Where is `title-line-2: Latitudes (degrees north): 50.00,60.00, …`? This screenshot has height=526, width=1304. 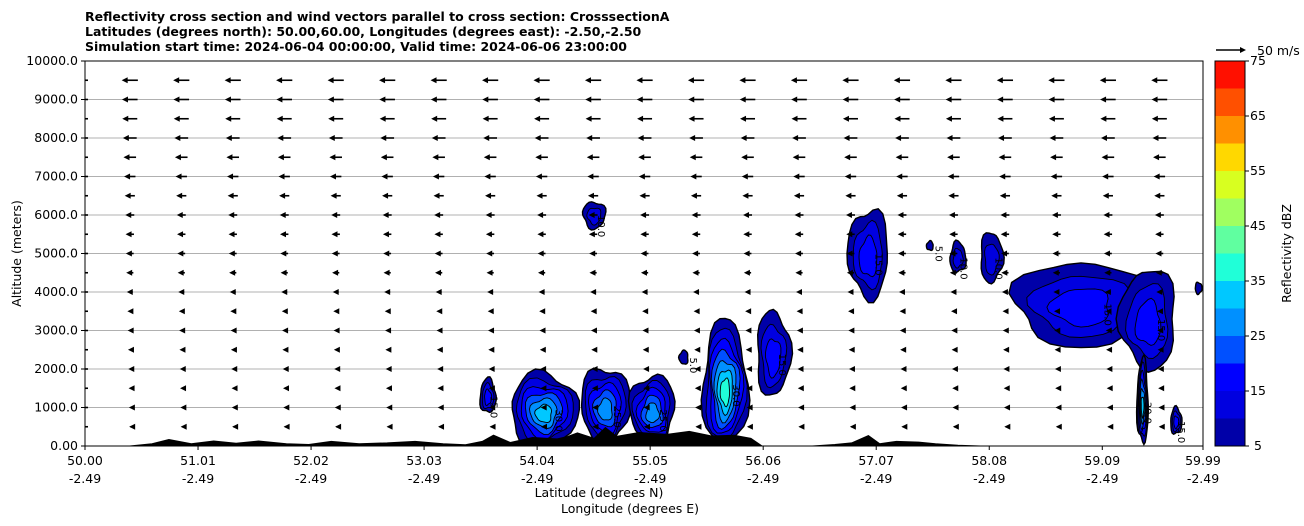
title-line-2: Latitudes (degrees north): 50.00,60.00, … is located at coordinates (363, 31).